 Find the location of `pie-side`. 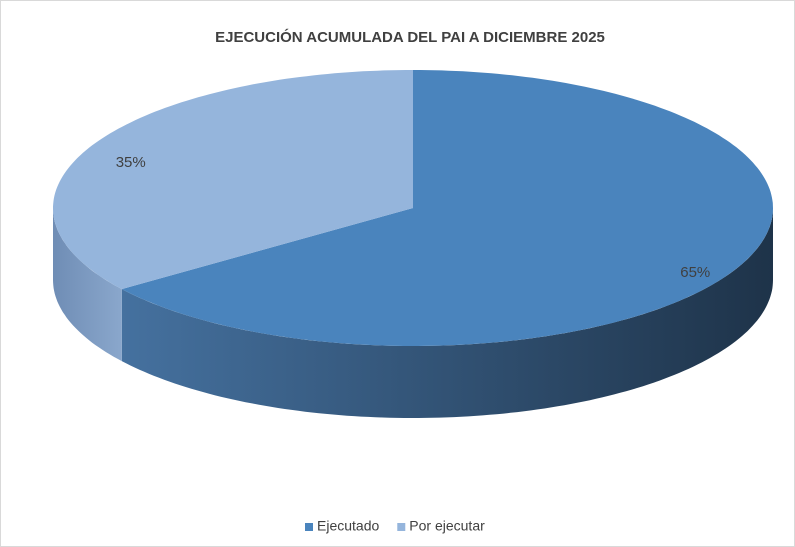

pie-side is located at coordinates (87, 285).